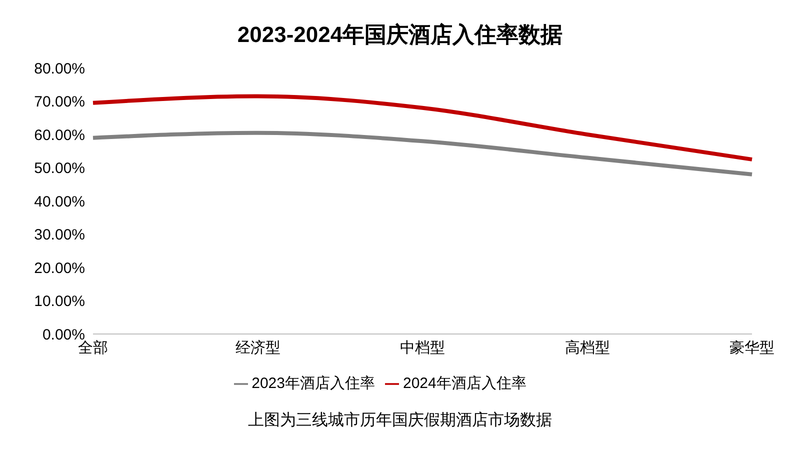 The image size is (800, 473). Describe the element at coordinates (93, 348) in the screenshot. I see `x-tick-label: 全部` at that location.